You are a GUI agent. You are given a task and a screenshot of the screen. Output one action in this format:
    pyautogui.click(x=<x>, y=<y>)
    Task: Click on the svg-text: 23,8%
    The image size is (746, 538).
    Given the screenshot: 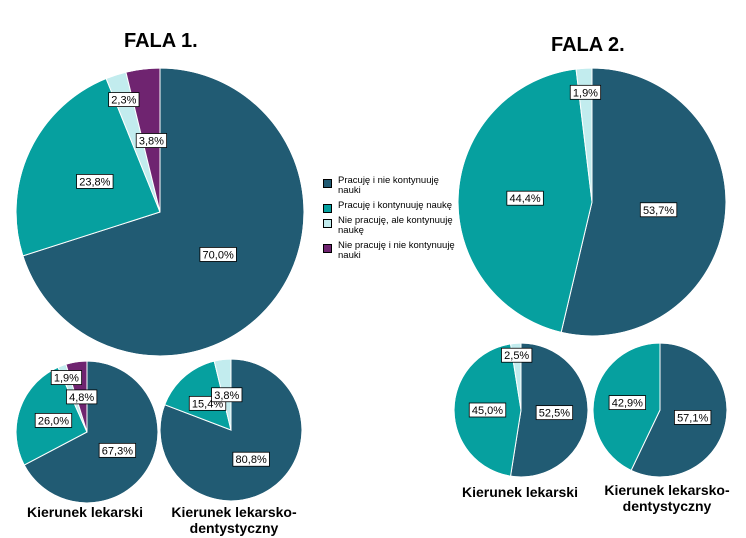 What is the action you would take?
    pyautogui.click(x=94, y=182)
    